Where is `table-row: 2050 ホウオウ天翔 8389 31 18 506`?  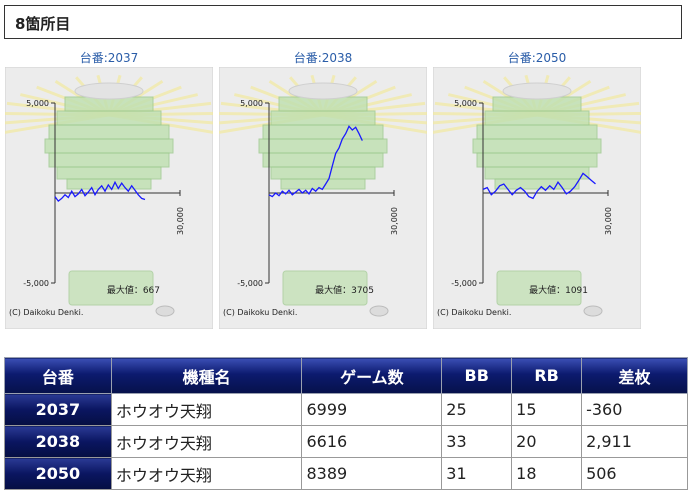
table-row: 2050 ホウオウ天翔 8389 31 18 506 is located at coordinates (346, 473).